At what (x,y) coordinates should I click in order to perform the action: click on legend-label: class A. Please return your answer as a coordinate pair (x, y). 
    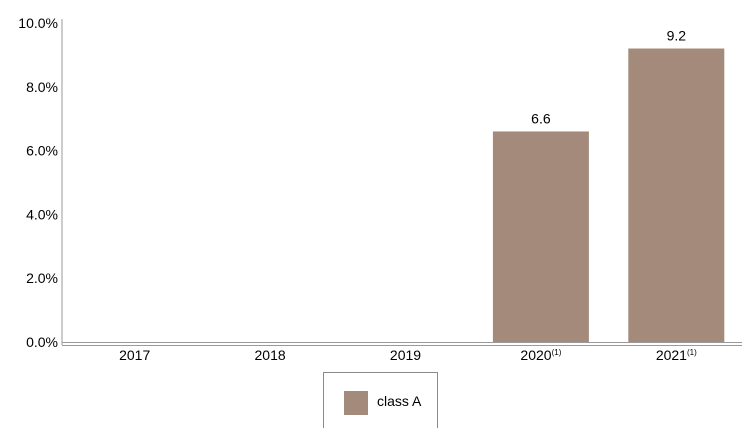
    Looking at the image, I should click on (399, 401).